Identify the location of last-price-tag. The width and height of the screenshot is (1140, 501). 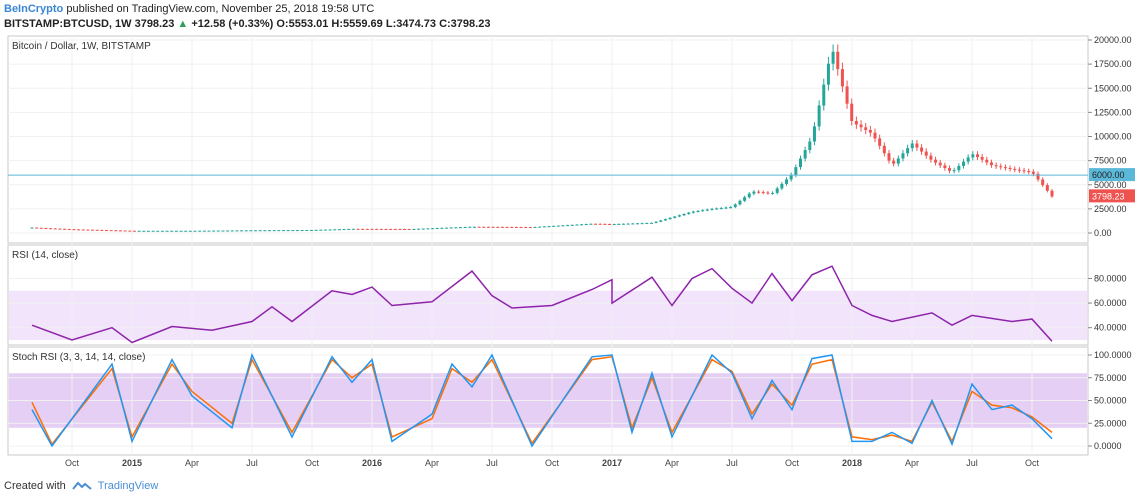
(1112, 196).